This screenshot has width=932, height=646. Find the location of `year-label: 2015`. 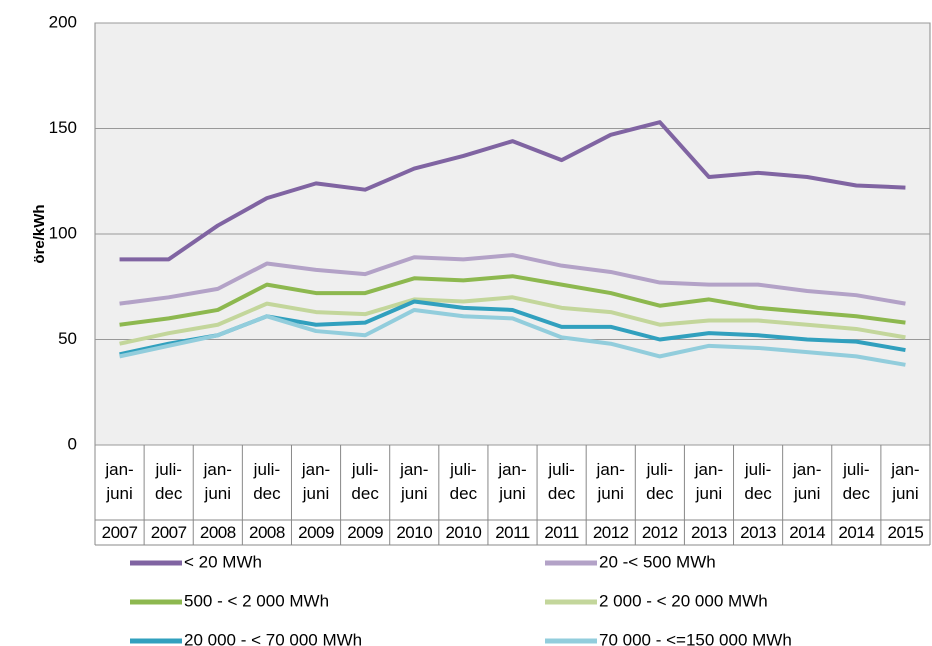

year-label: 2015 is located at coordinates (905, 532).